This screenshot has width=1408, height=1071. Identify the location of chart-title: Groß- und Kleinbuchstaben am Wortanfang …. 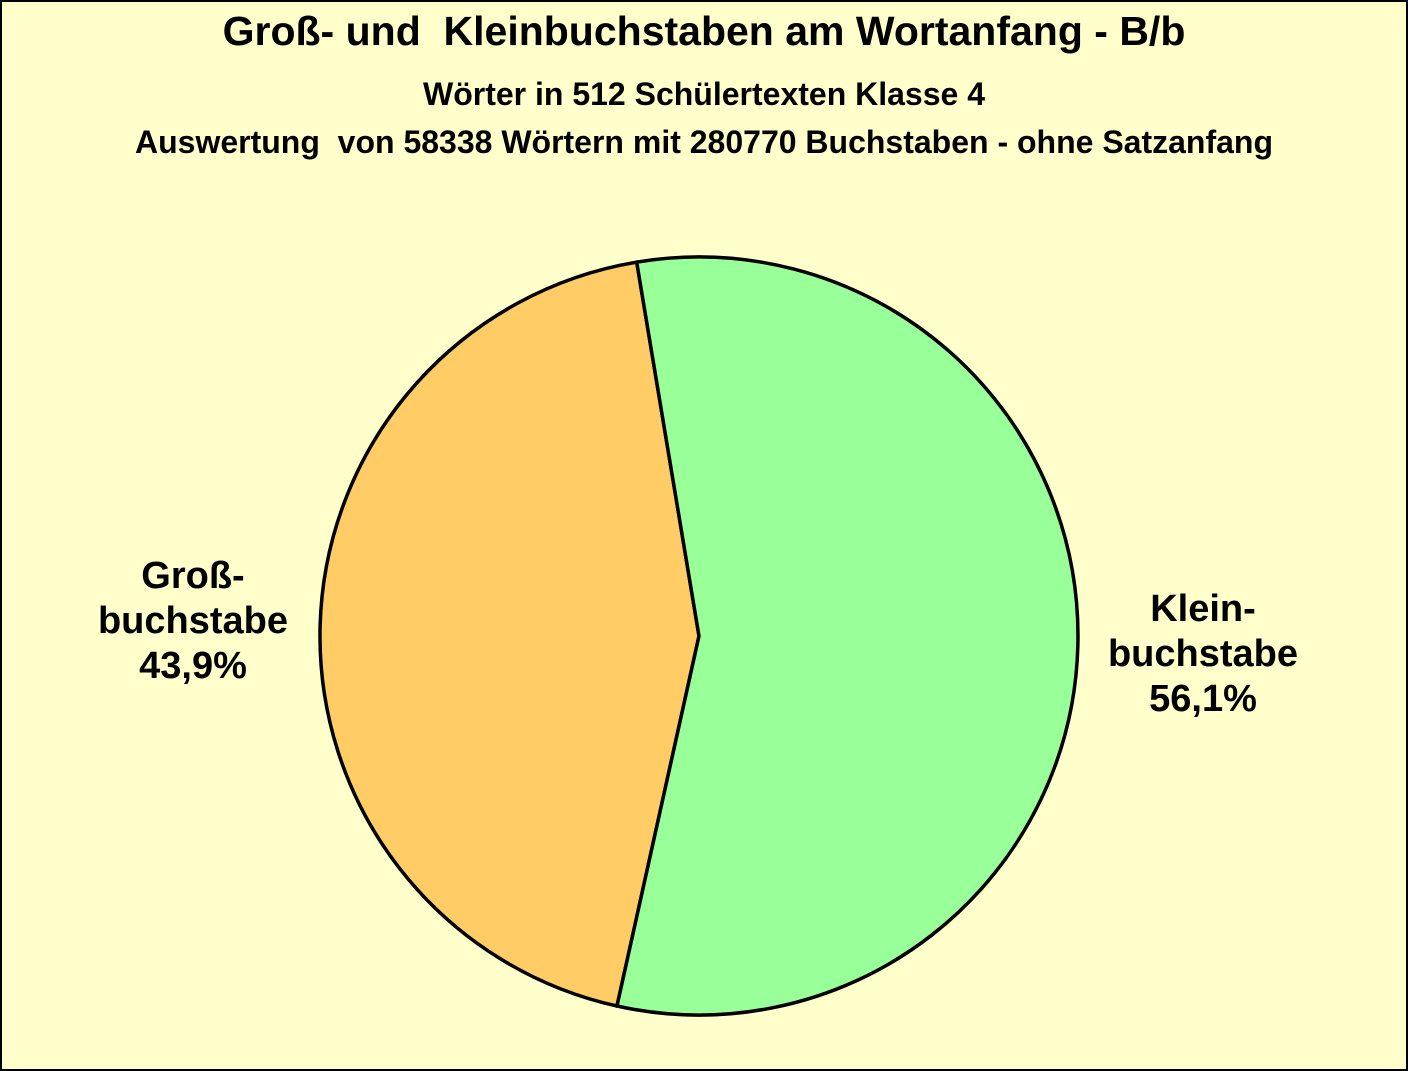
(704, 31).